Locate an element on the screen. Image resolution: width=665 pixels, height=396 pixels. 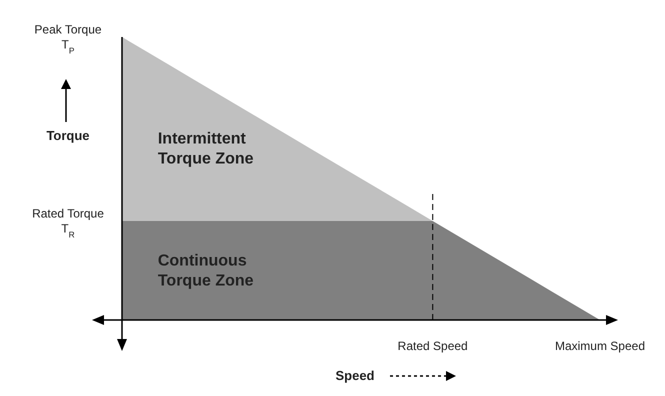
annotation: Peak Torque T$_{P}$ is located at coordinates (68, 39).